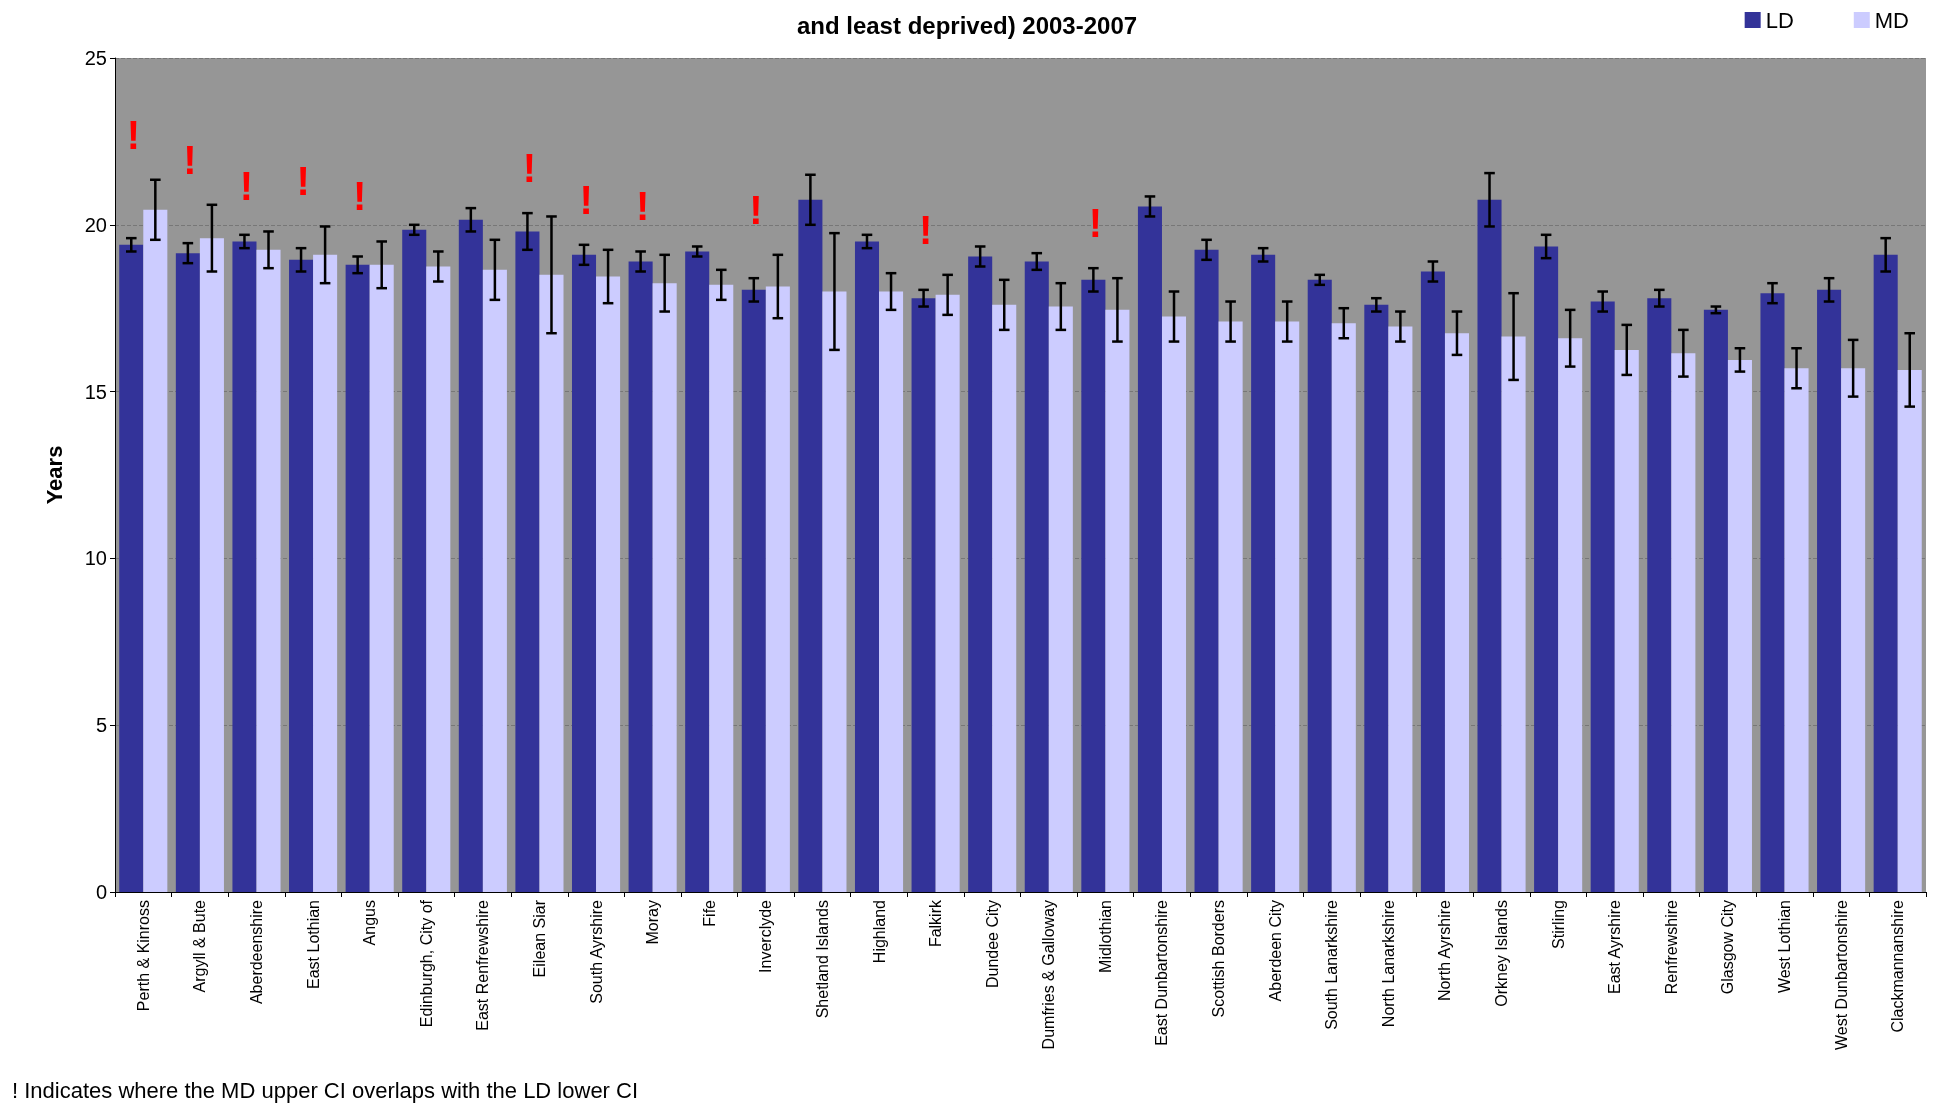 This screenshot has width=1934, height=1107. Describe the element at coordinates (709, 913) in the screenshot. I see `x-tick-label: Fife` at that location.